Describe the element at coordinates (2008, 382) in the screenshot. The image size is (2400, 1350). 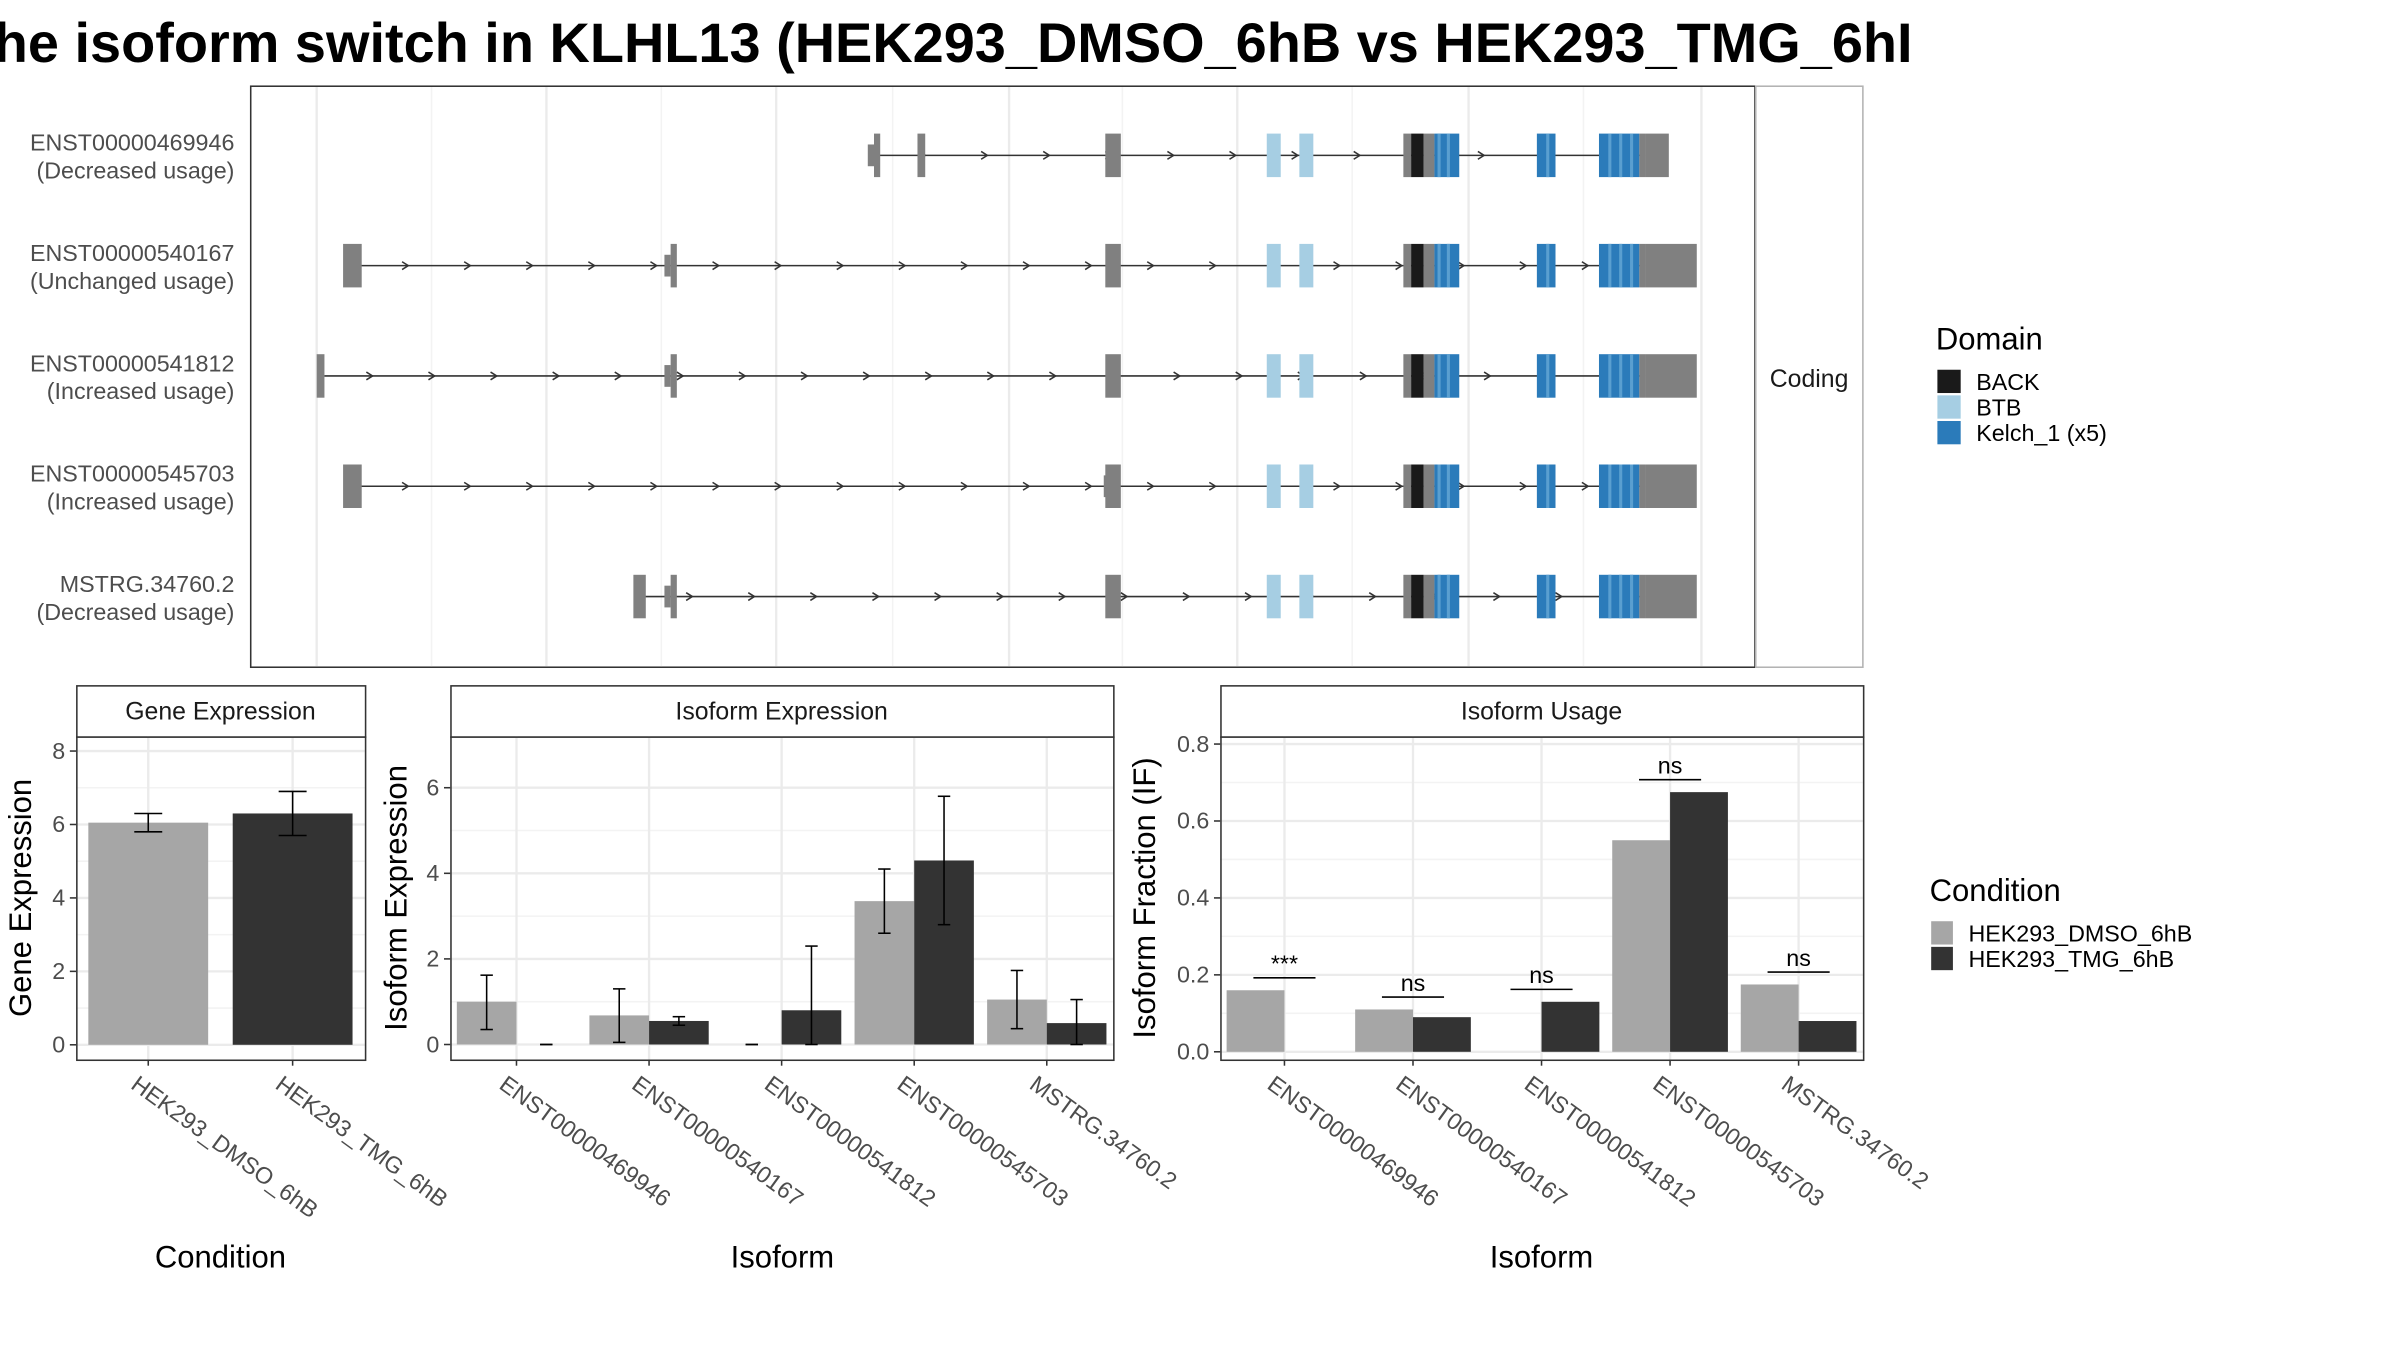
I see `legend-label: BACK` at that location.